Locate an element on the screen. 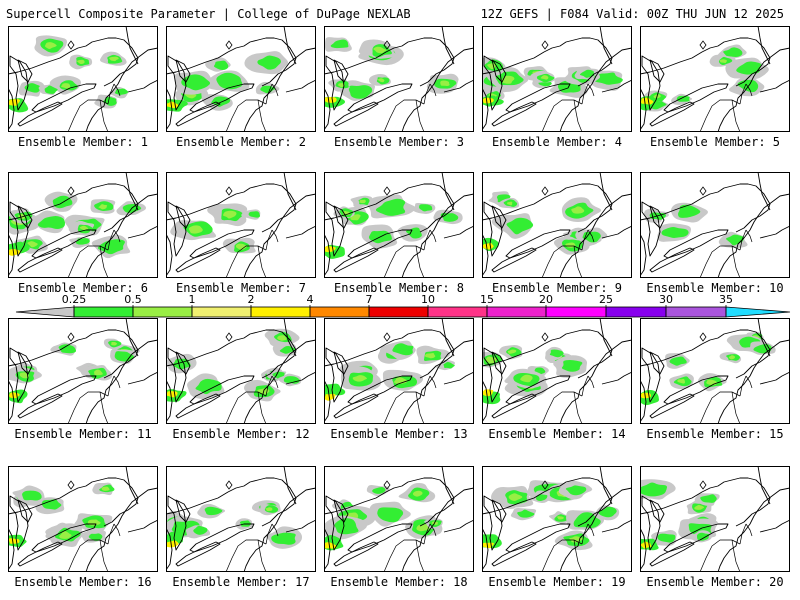 This screenshot has width=800, height=600. member-label: Ensemble Member: 19 is located at coordinates (557, 582).